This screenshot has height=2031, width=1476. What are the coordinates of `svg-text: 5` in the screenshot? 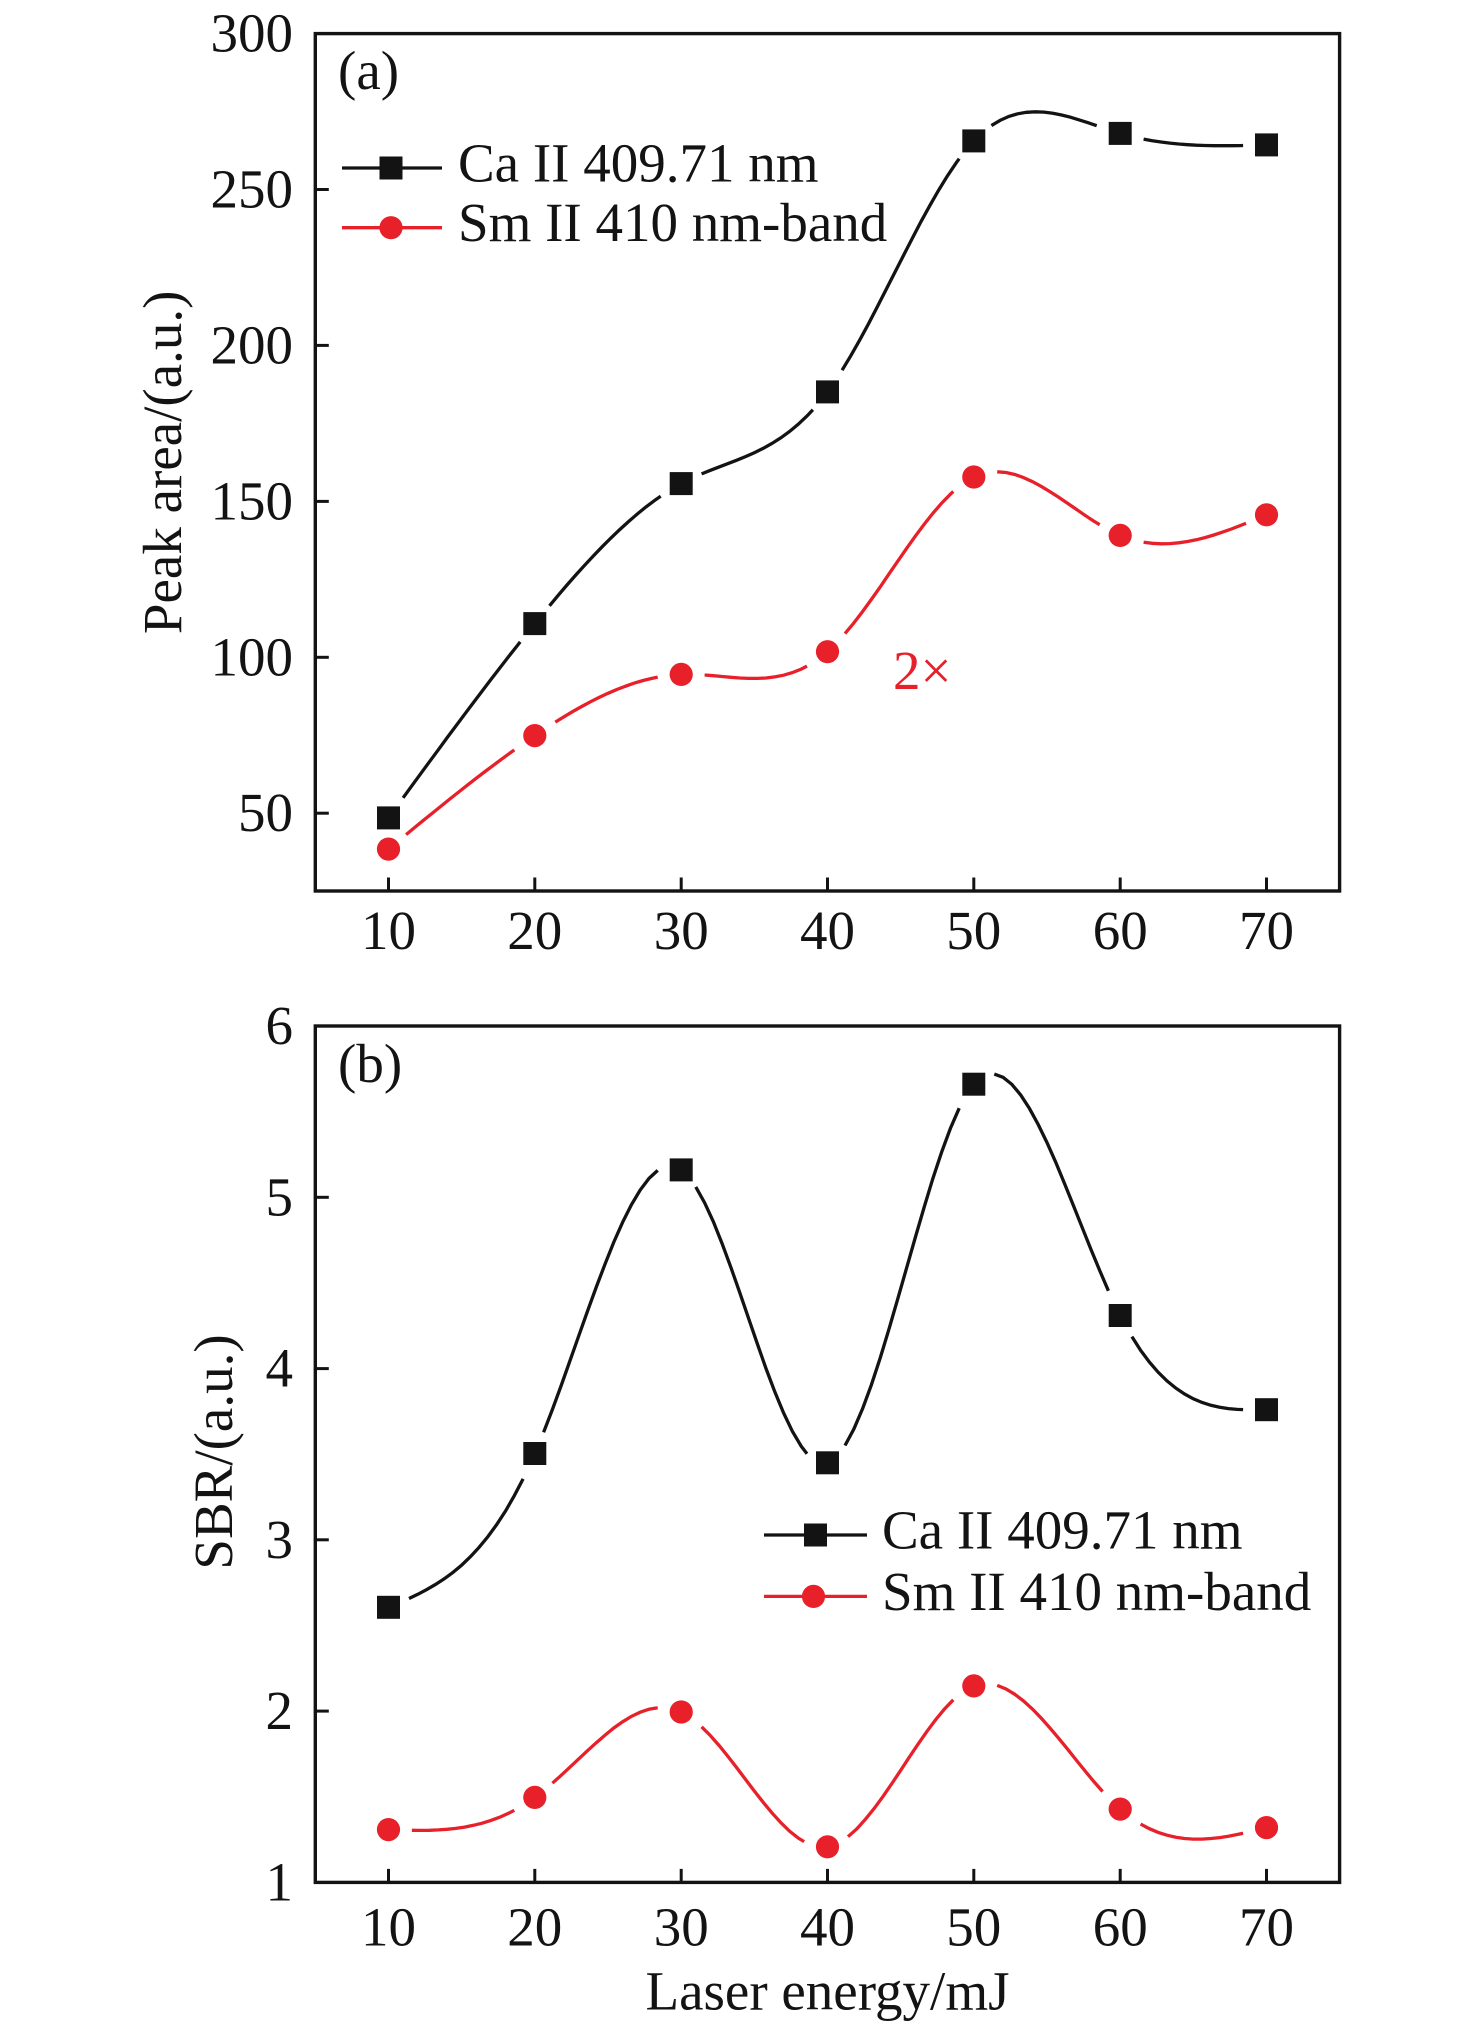 It's located at (280, 1196).